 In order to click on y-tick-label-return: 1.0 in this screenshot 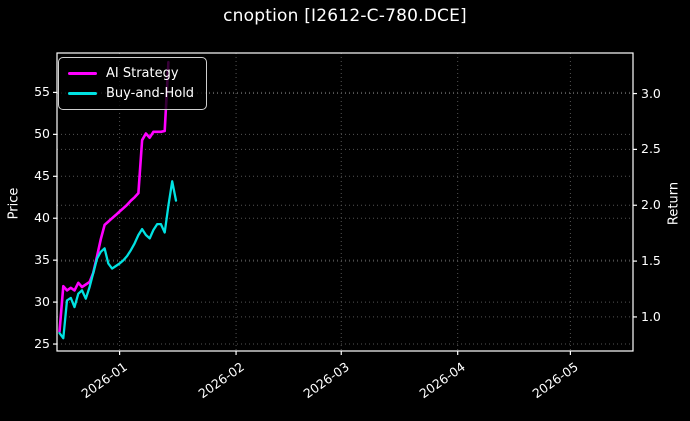, I will do `click(651, 316)`.